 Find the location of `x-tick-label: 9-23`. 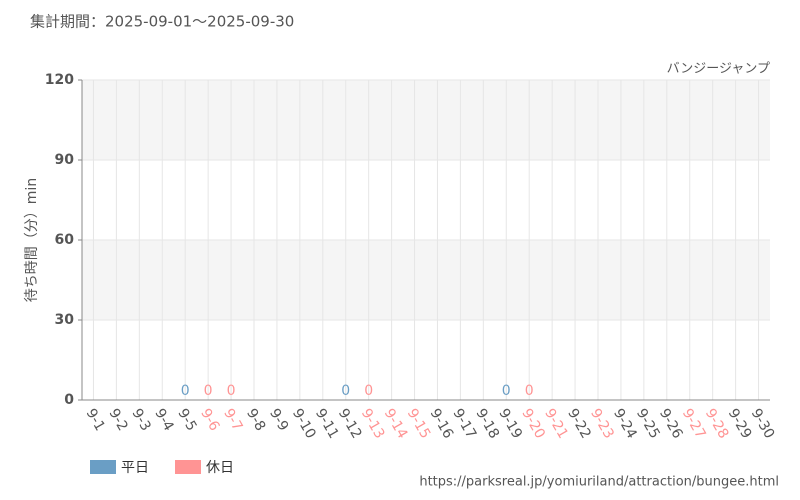

x-tick-label: 9-23 is located at coordinates (602, 424).